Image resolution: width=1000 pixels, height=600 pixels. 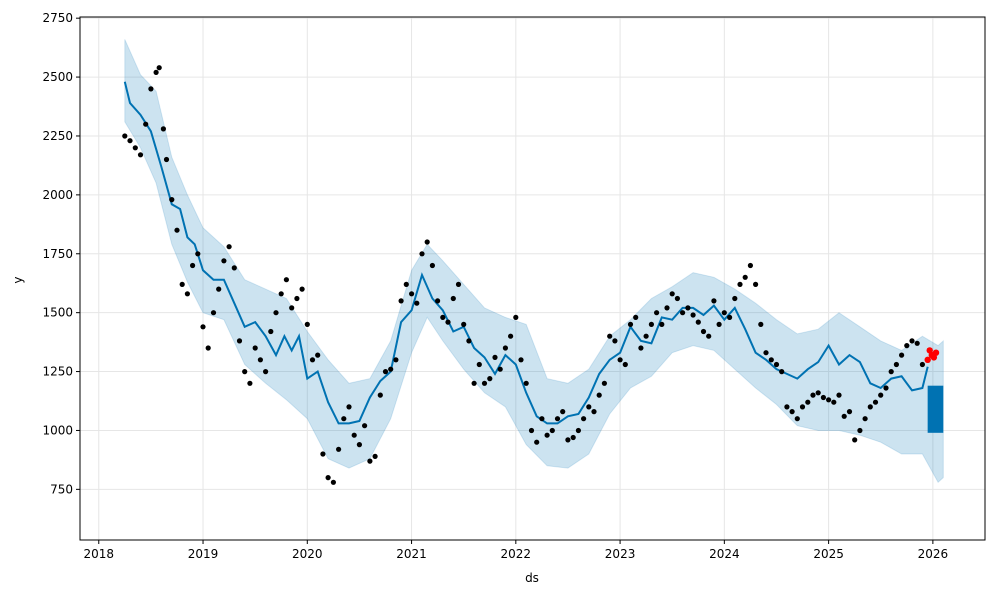 What do you see at coordinates (57, 77) in the screenshot?
I see `y-tick-label: 2500` at bounding box center [57, 77].